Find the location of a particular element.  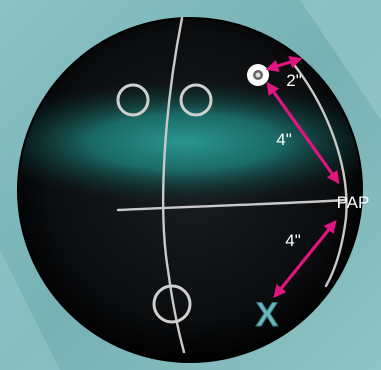

finger-hole-right is located at coordinates (196, 100).